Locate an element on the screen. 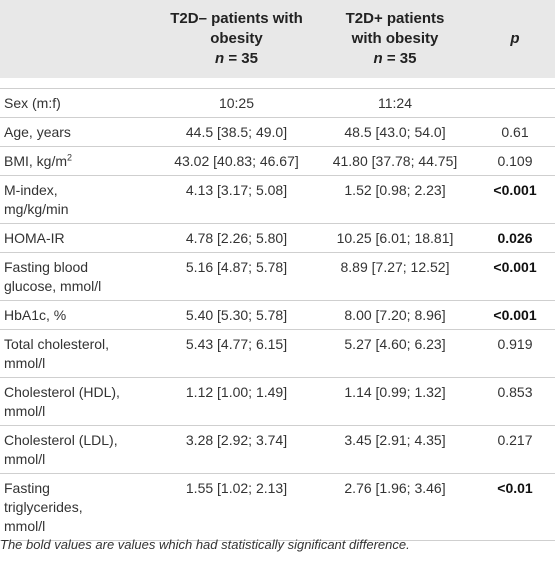  spacer-row is located at coordinates (277, 83).